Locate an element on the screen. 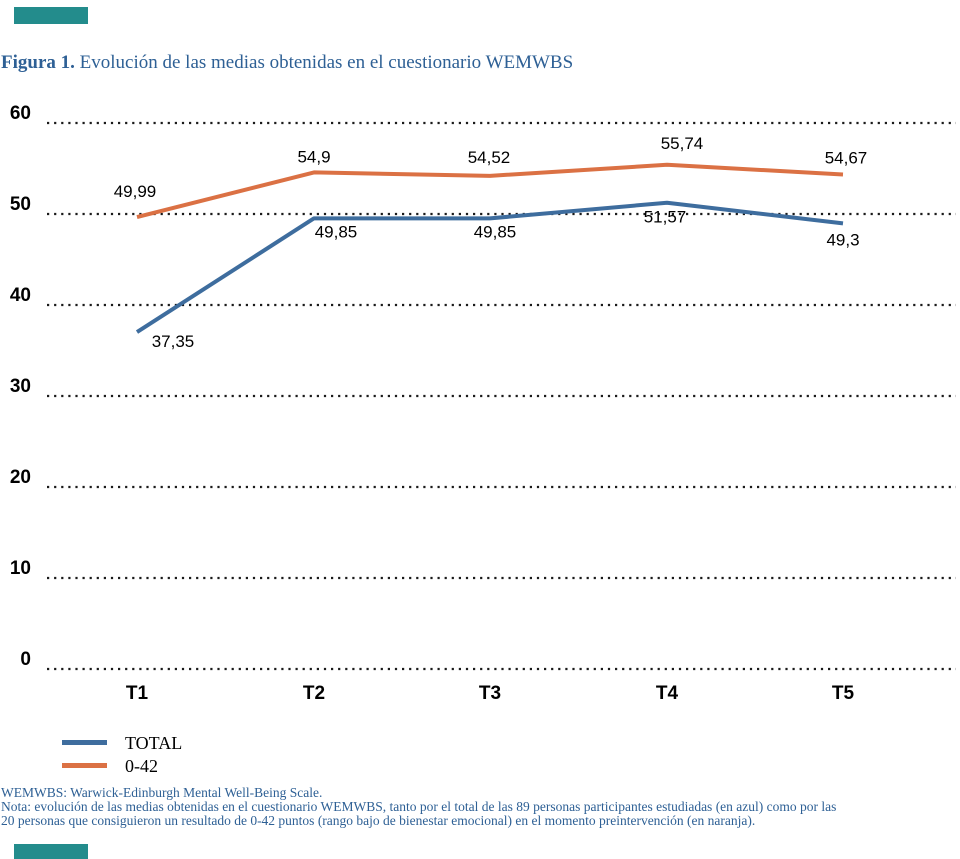 The width and height of the screenshot is (960, 859). bottom-accent-bar is located at coordinates (51, 851).